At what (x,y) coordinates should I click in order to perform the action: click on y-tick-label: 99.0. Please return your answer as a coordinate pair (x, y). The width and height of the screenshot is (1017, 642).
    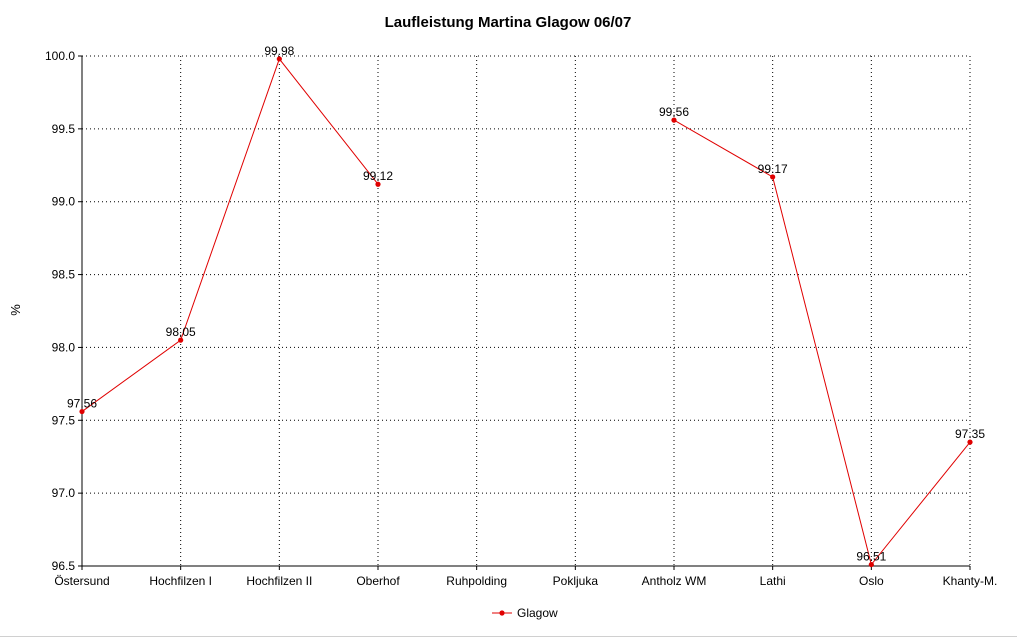
    Looking at the image, I should click on (64, 202).